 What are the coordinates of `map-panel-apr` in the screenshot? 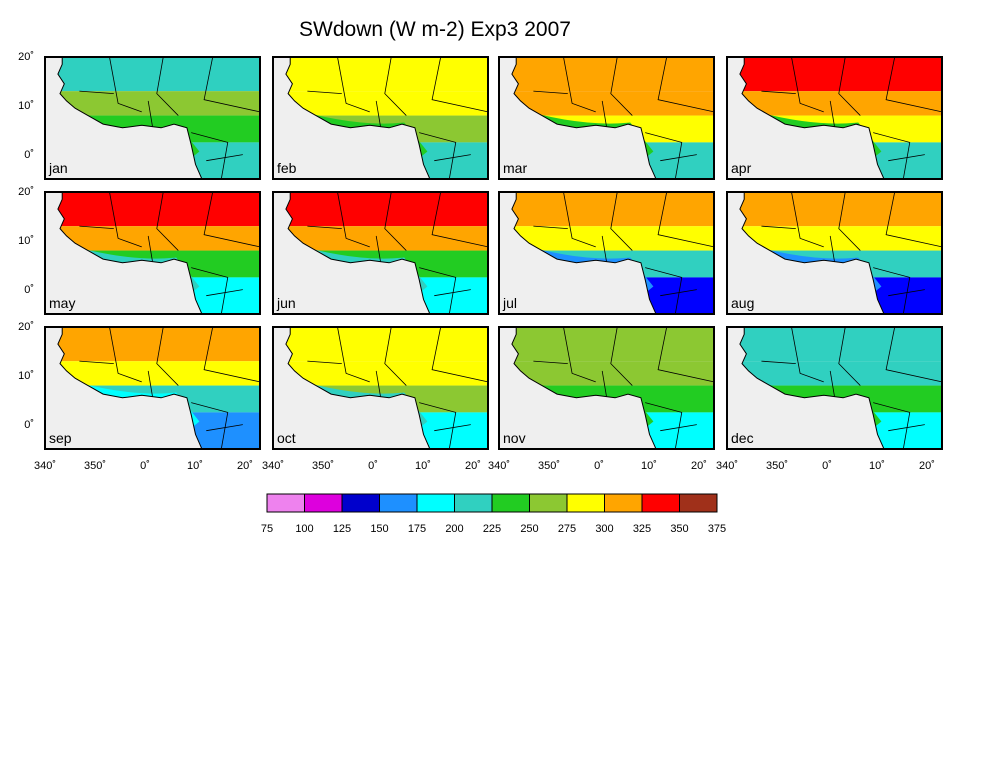 It's located at (834, 118).